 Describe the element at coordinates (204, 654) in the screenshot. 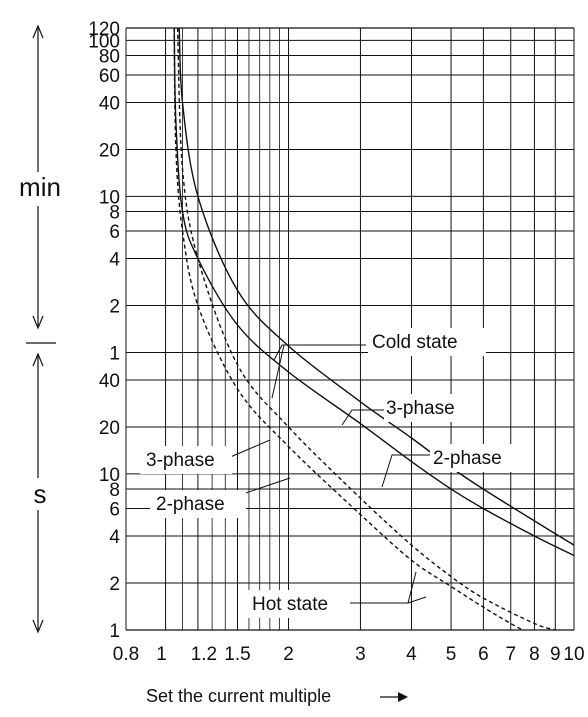

I see `x-tick-label: 1.2` at that location.